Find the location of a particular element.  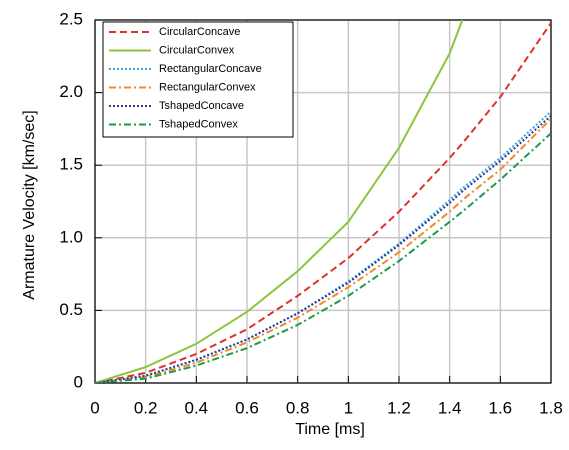

legend-label: CircularConcave is located at coordinates (199, 32).